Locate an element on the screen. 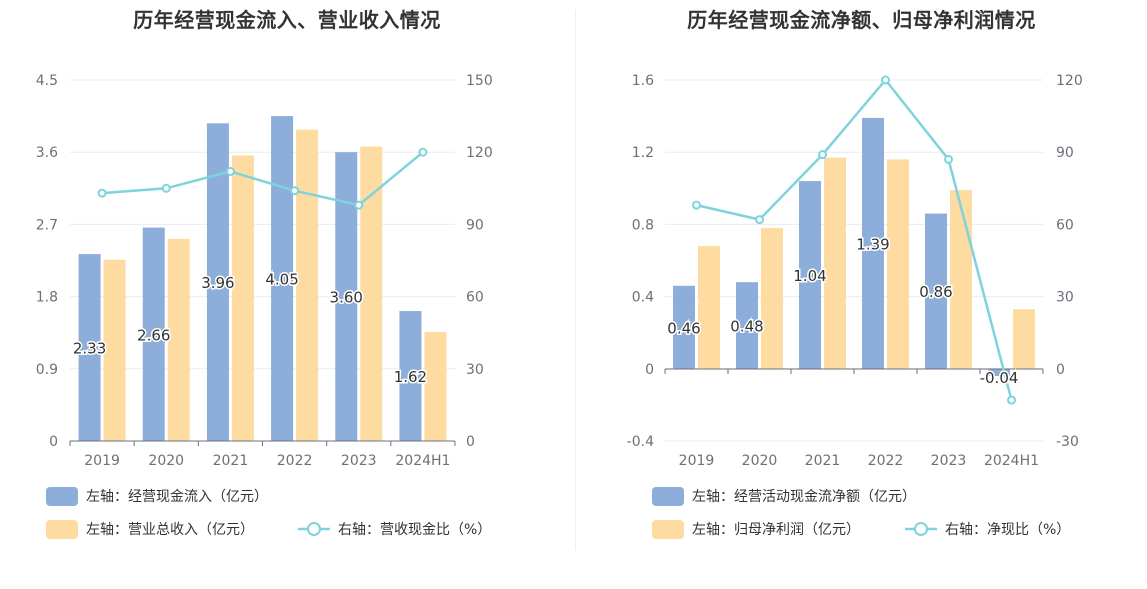  left-axis-tick-label: 0.9 is located at coordinates (47, 370).